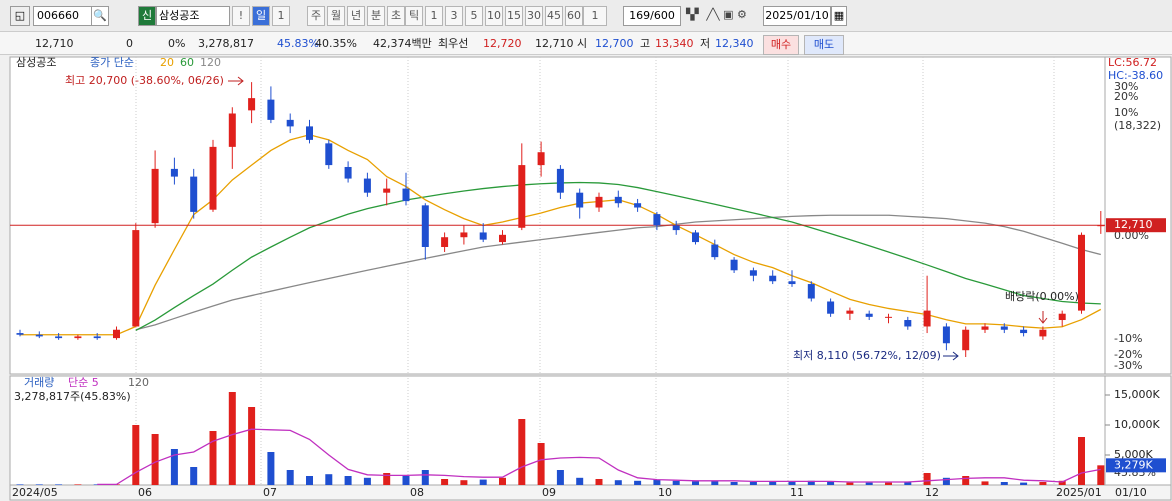  What do you see at coordinates (376, 16) in the screenshot?
I see `toolbar-button: 분` at bounding box center [376, 16].